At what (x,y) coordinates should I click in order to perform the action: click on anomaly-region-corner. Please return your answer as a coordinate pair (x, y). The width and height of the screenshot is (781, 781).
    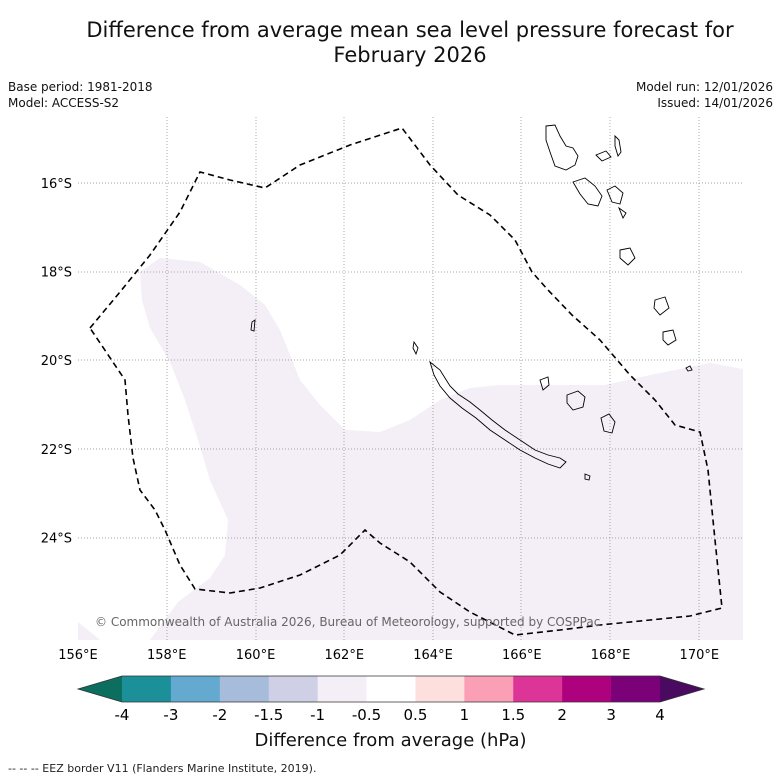
    Looking at the image, I should click on (89, 631).